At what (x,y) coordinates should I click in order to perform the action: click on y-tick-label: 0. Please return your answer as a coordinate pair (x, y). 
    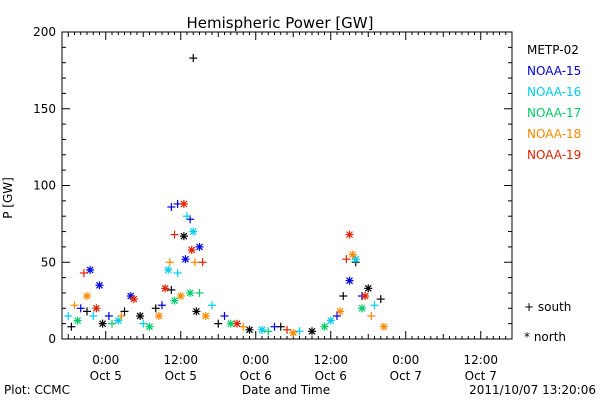
    Looking at the image, I should click on (52, 339).